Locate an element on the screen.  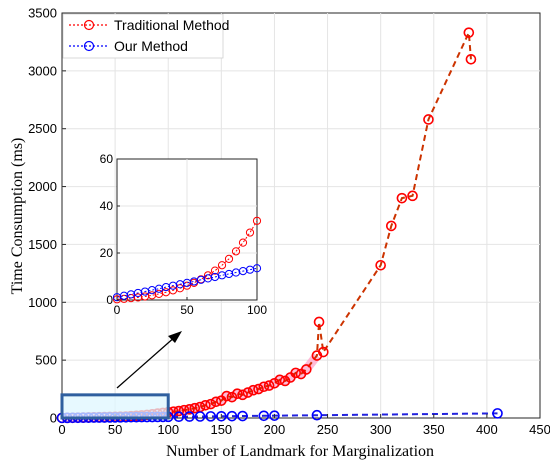
y-tick-label: 500 is located at coordinates (46, 360).